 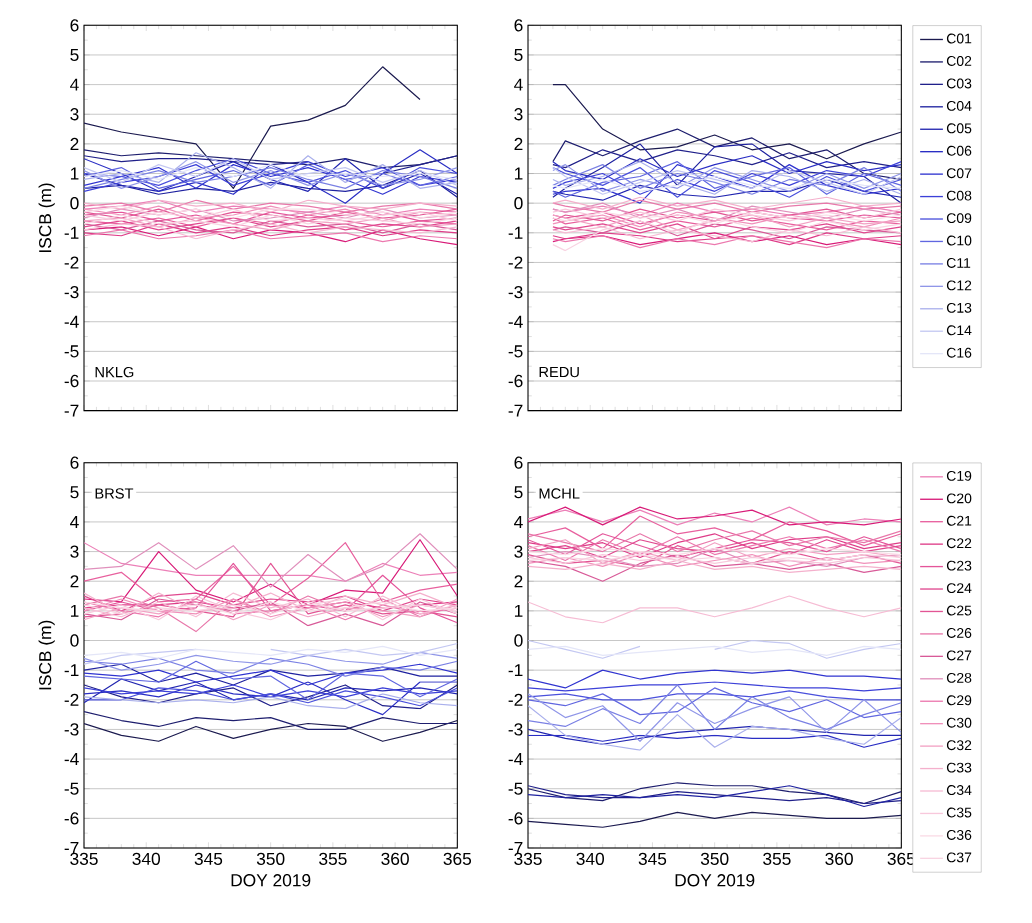 What do you see at coordinates (959, 722) in the screenshot?
I see `legend-label: C30` at bounding box center [959, 722].